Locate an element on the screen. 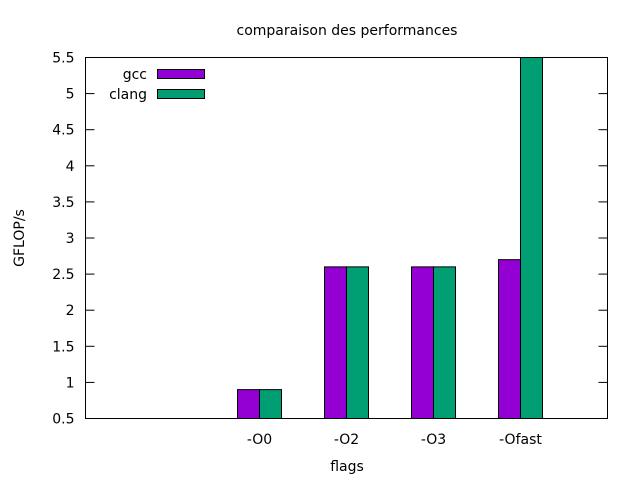 The image size is (640, 480). bar-clang-Ofast is located at coordinates (531, 238).